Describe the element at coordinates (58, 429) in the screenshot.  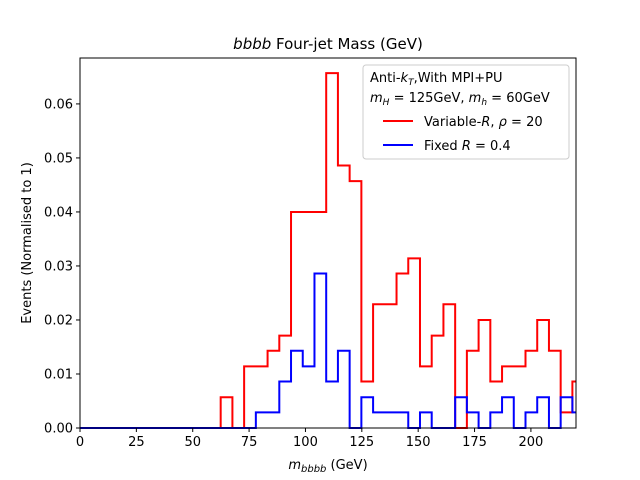
I see `y-tick-label: 0.00` at that location.